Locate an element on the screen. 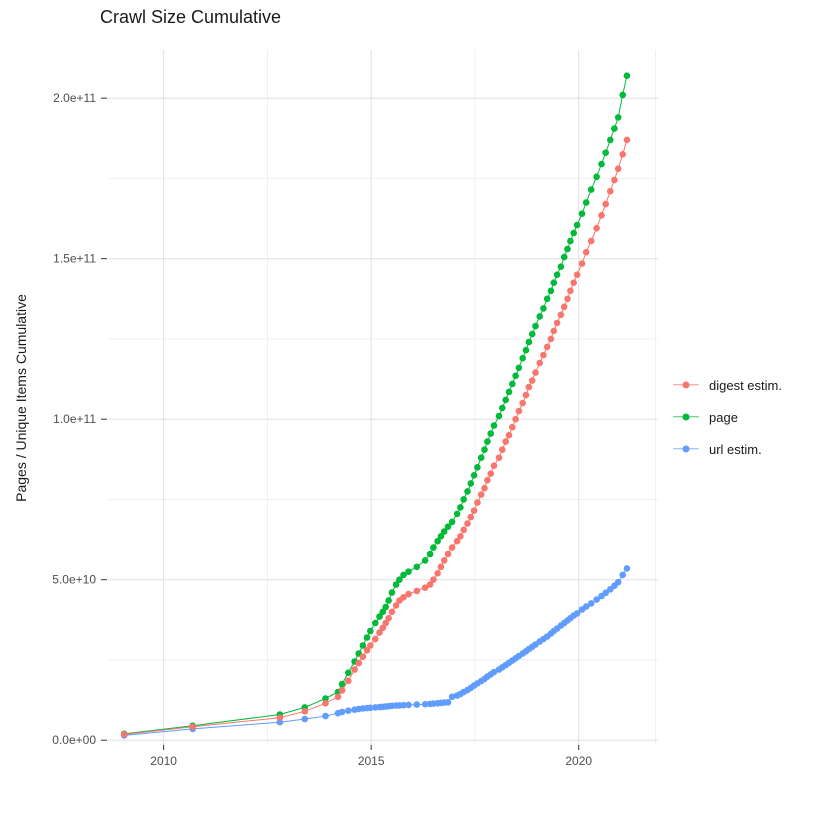  x-tick-label: 2010 is located at coordinates (163, 761).